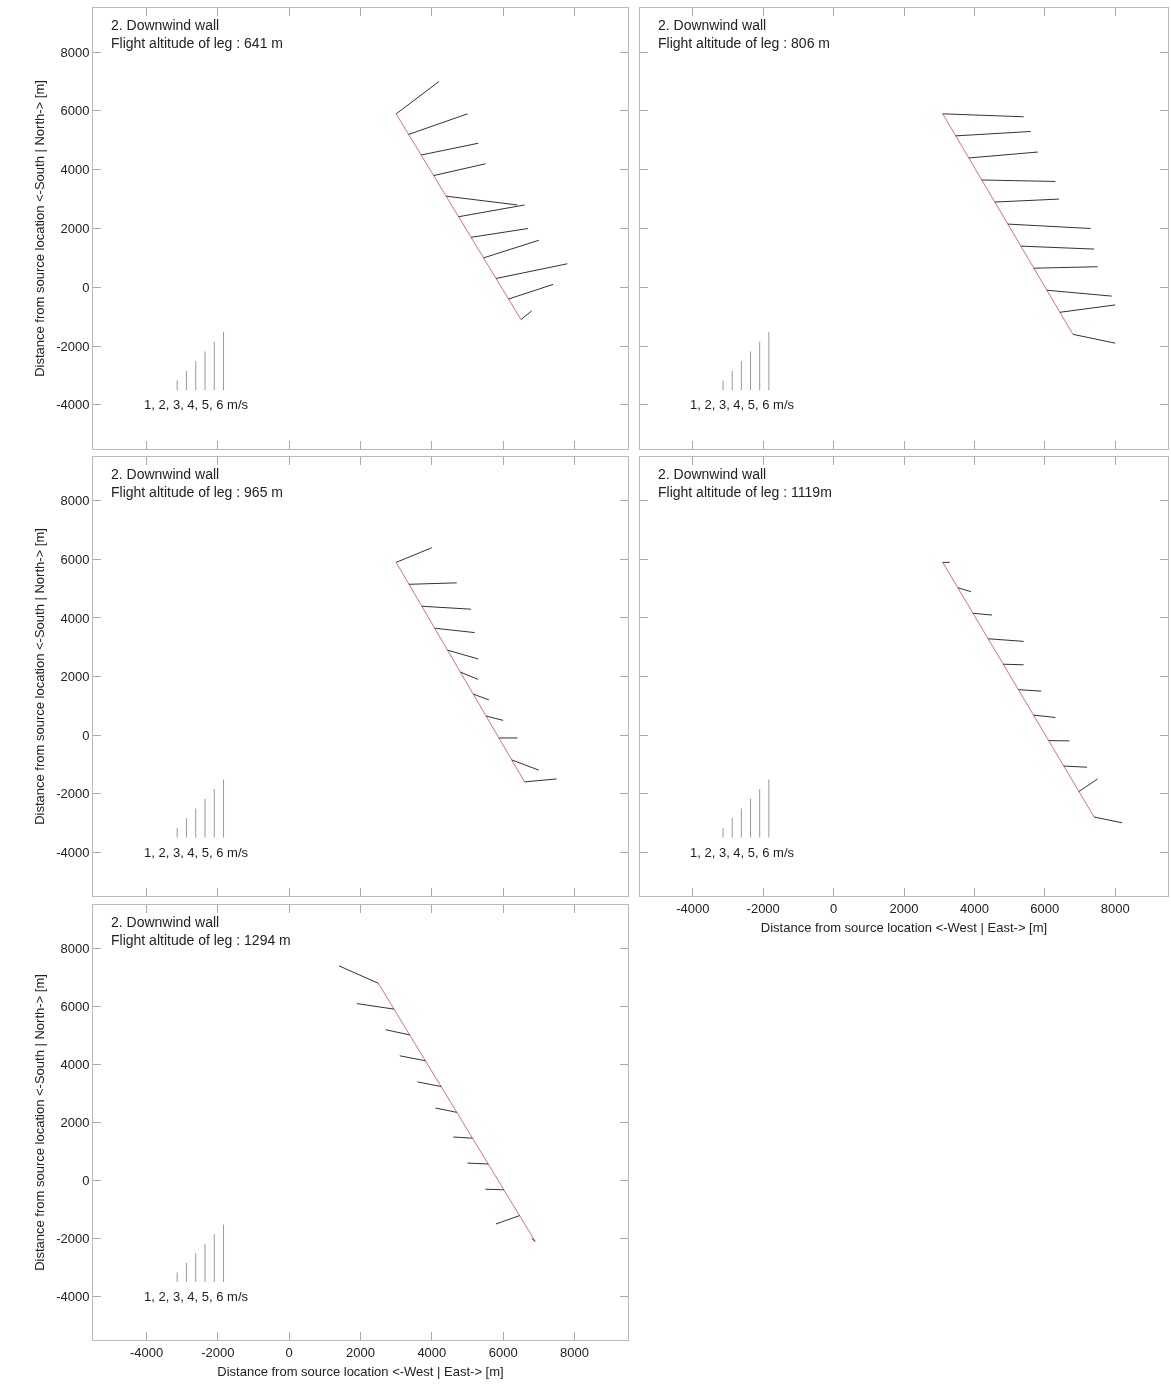 Image resolution: width=1171 pixels, height=1400 pixels. What do you see at coordinates (197, 492) in the screenshot?
I see `text: Flight altitude of leg : 965 m` at bounding box center [197, 492].